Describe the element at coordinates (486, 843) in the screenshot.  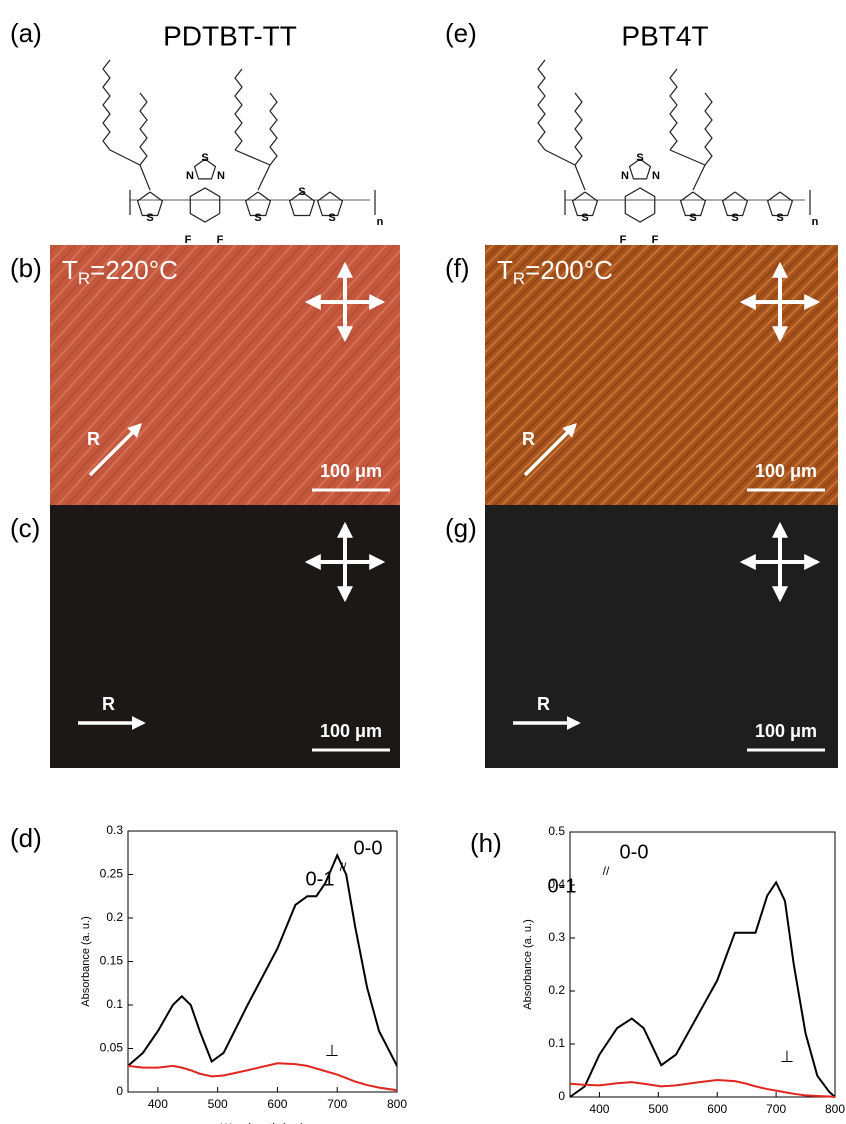
I see `panel-label: (h)` at that location.